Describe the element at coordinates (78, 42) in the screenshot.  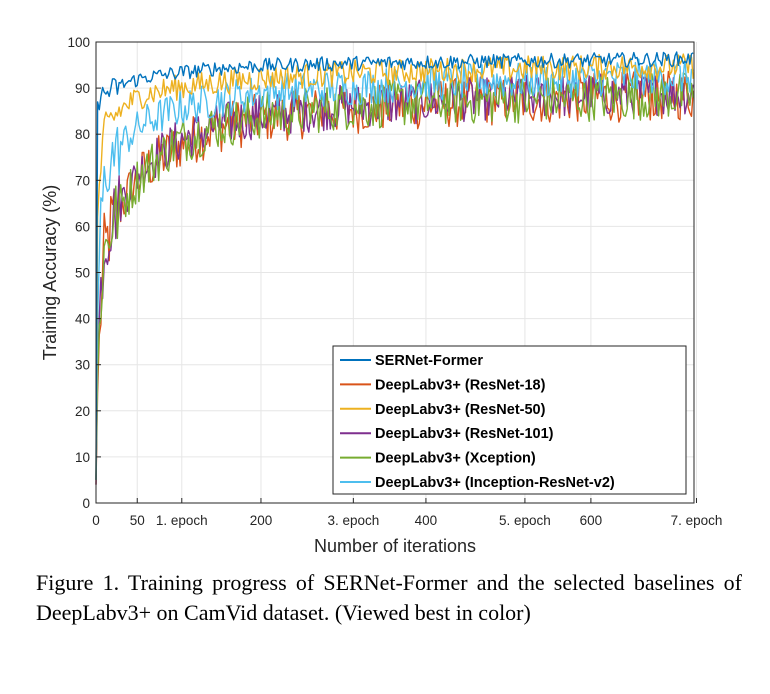
I see `y-tick-label: 100` at that location.